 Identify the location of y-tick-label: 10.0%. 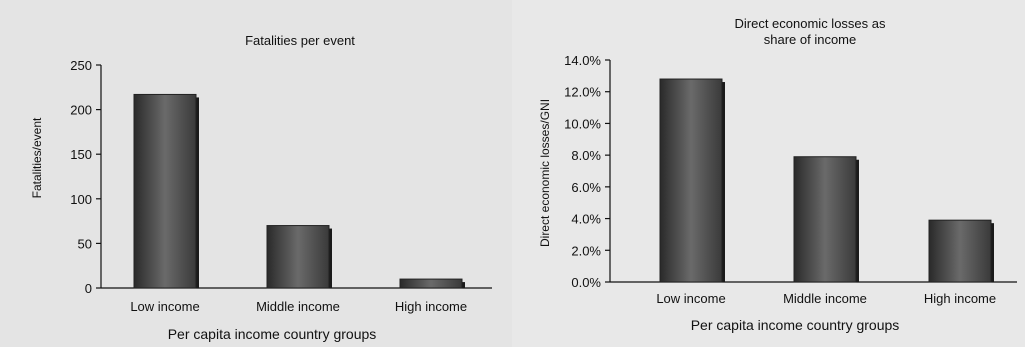
(582, 123).